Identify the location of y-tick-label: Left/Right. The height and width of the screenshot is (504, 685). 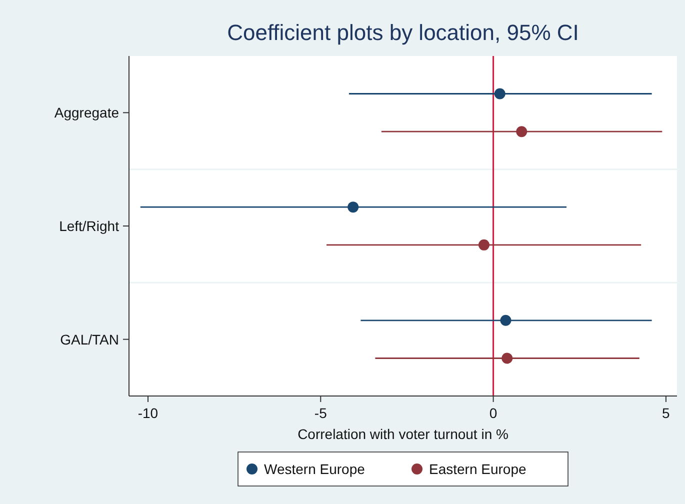
(89, 226).